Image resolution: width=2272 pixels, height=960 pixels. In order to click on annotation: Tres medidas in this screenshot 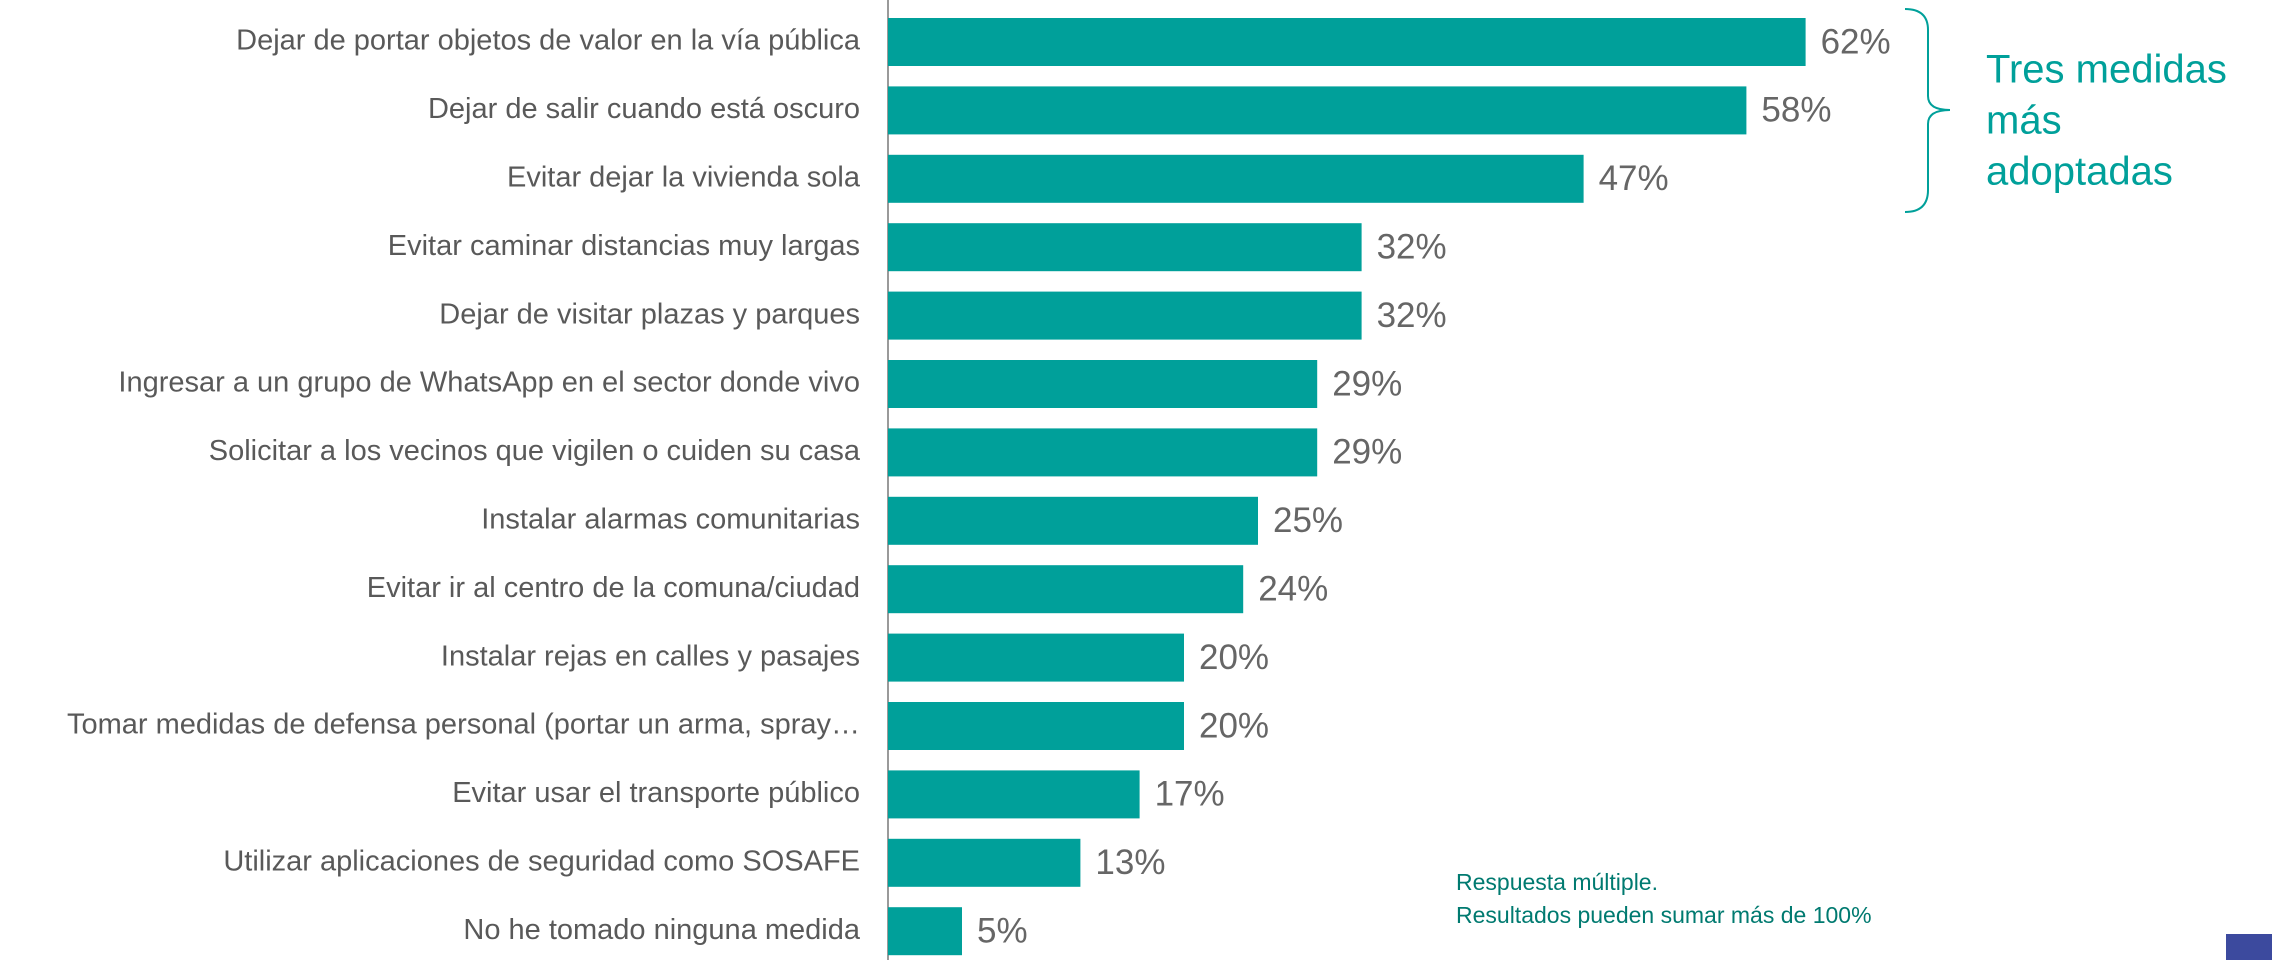, I will do `click(2106, 70)`.